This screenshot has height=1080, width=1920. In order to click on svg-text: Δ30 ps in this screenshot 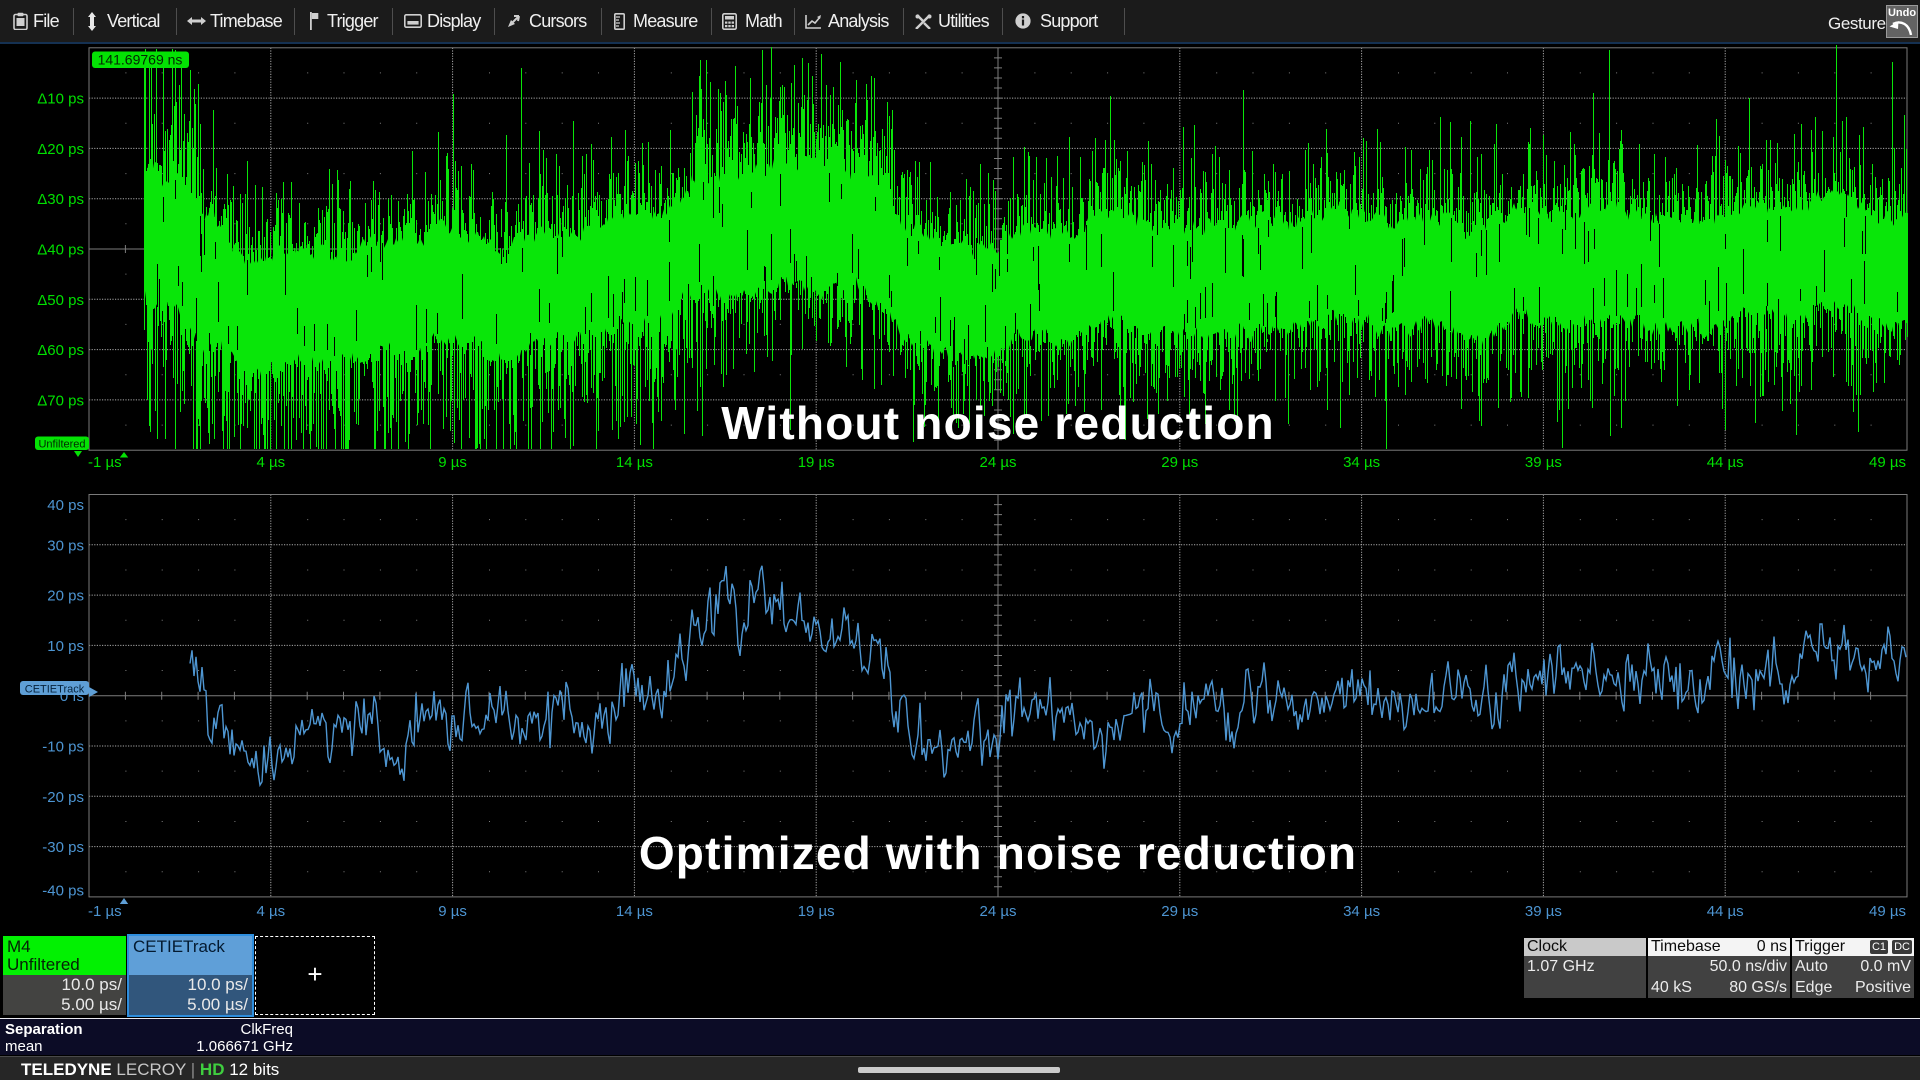, I will do `click(60, 199)`.